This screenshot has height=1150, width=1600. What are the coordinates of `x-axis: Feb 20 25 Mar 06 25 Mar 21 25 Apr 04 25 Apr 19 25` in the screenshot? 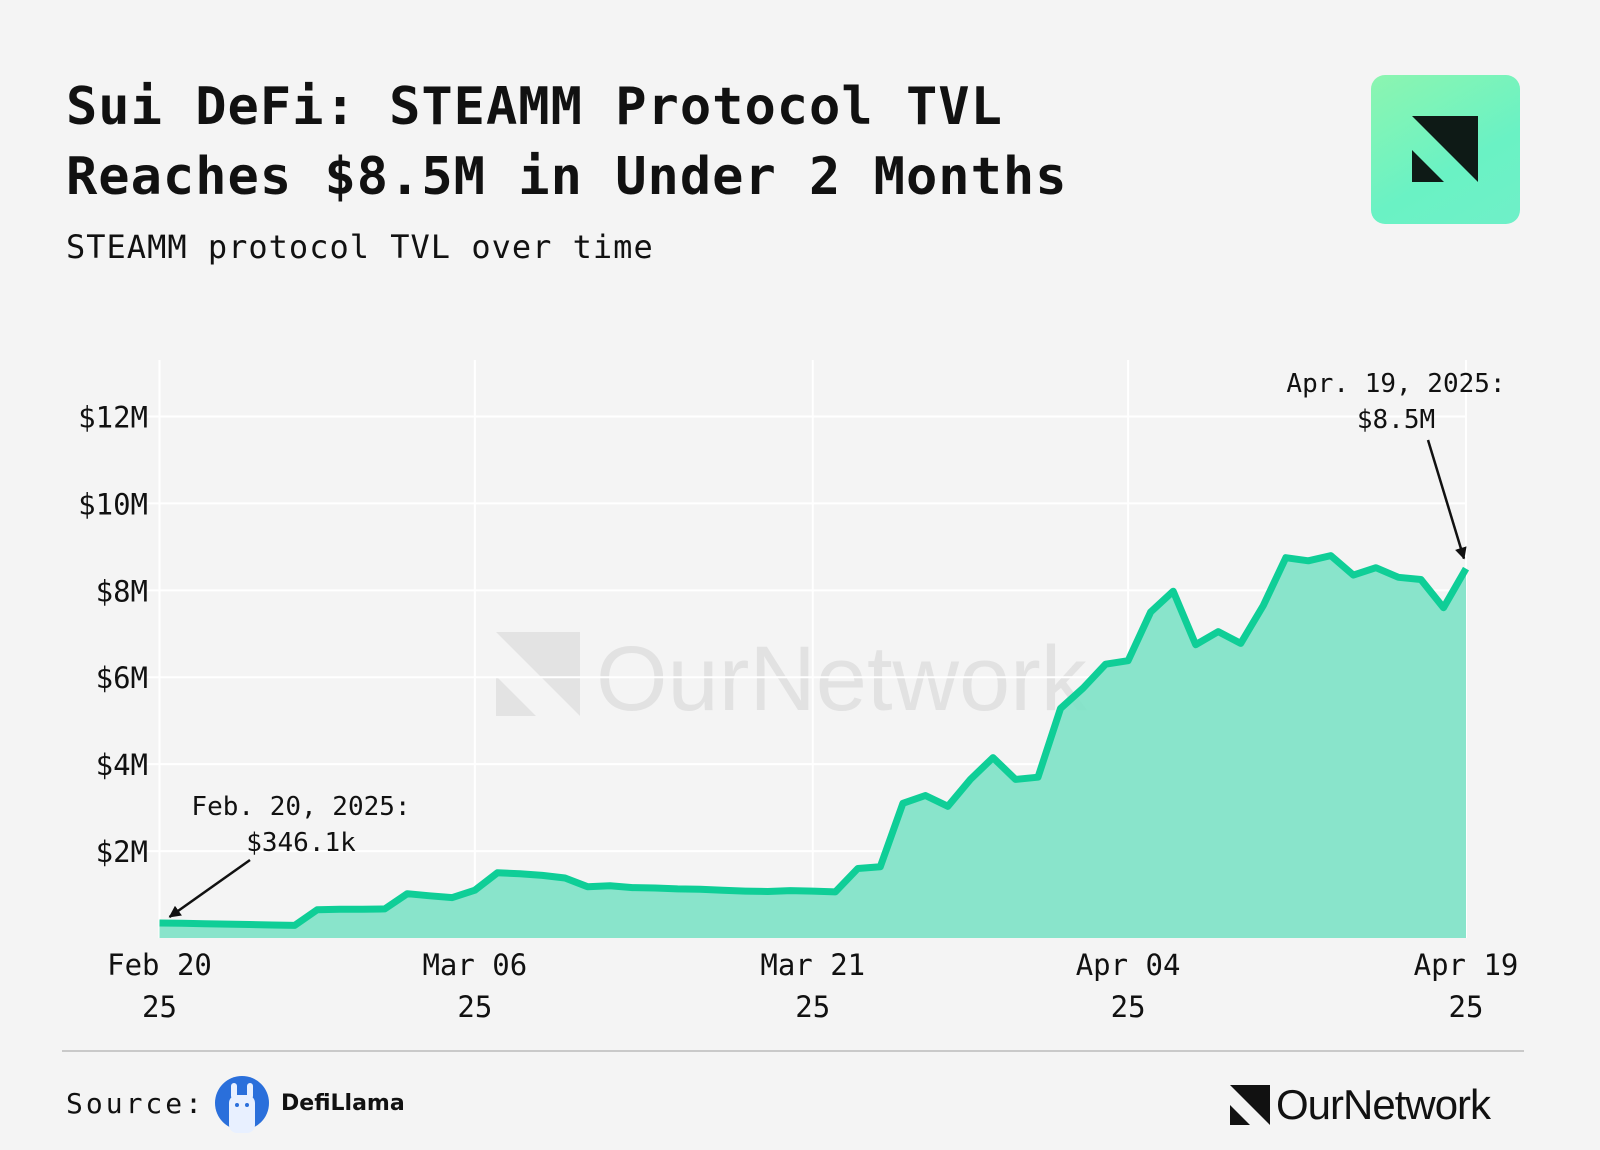 It's located at (812, 986).